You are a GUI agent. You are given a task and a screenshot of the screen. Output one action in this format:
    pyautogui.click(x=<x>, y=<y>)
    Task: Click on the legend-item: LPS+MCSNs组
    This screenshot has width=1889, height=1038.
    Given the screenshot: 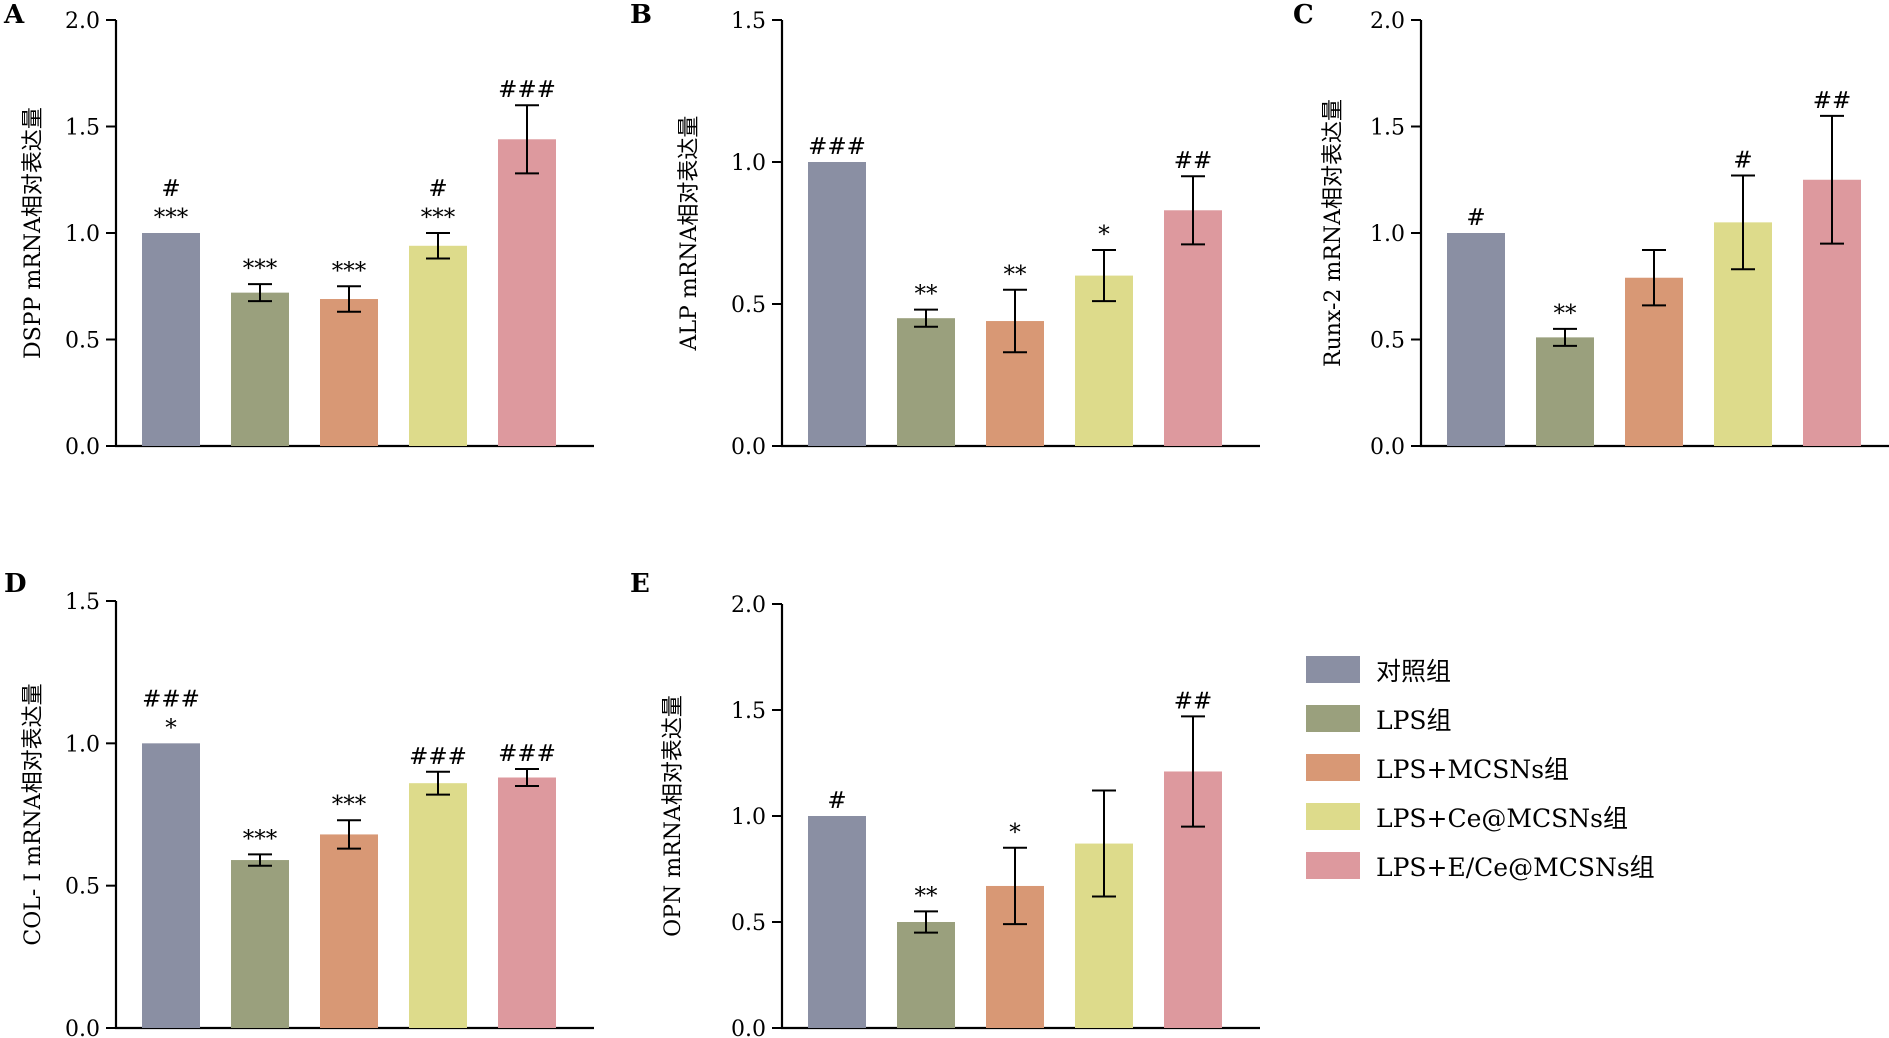 What is the action you would take?
    pyautogui.click(x=1480, y=767)
    